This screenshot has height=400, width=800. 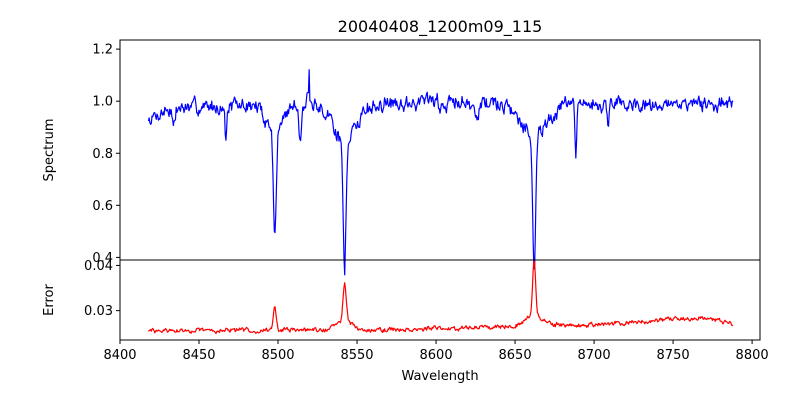 I want to click on spectrum-ytick-label: 0.8, so click(x=102, y=154).